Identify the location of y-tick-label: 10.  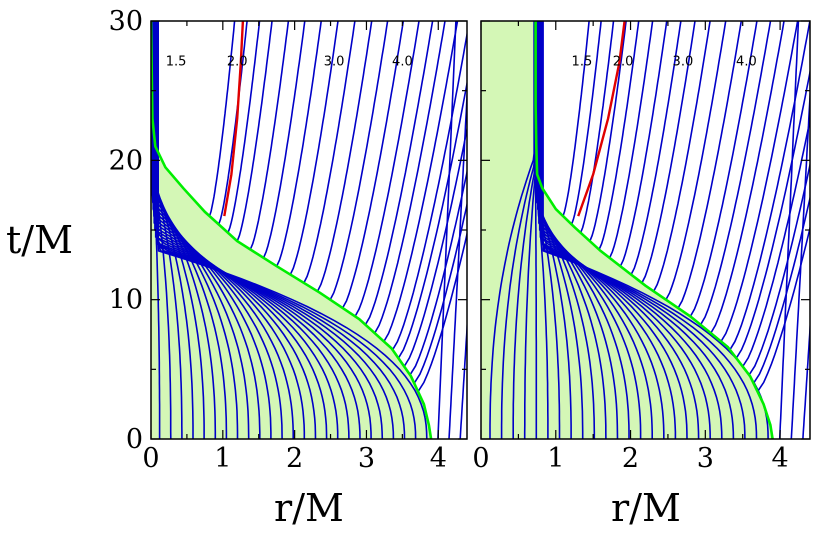
(126, 300).